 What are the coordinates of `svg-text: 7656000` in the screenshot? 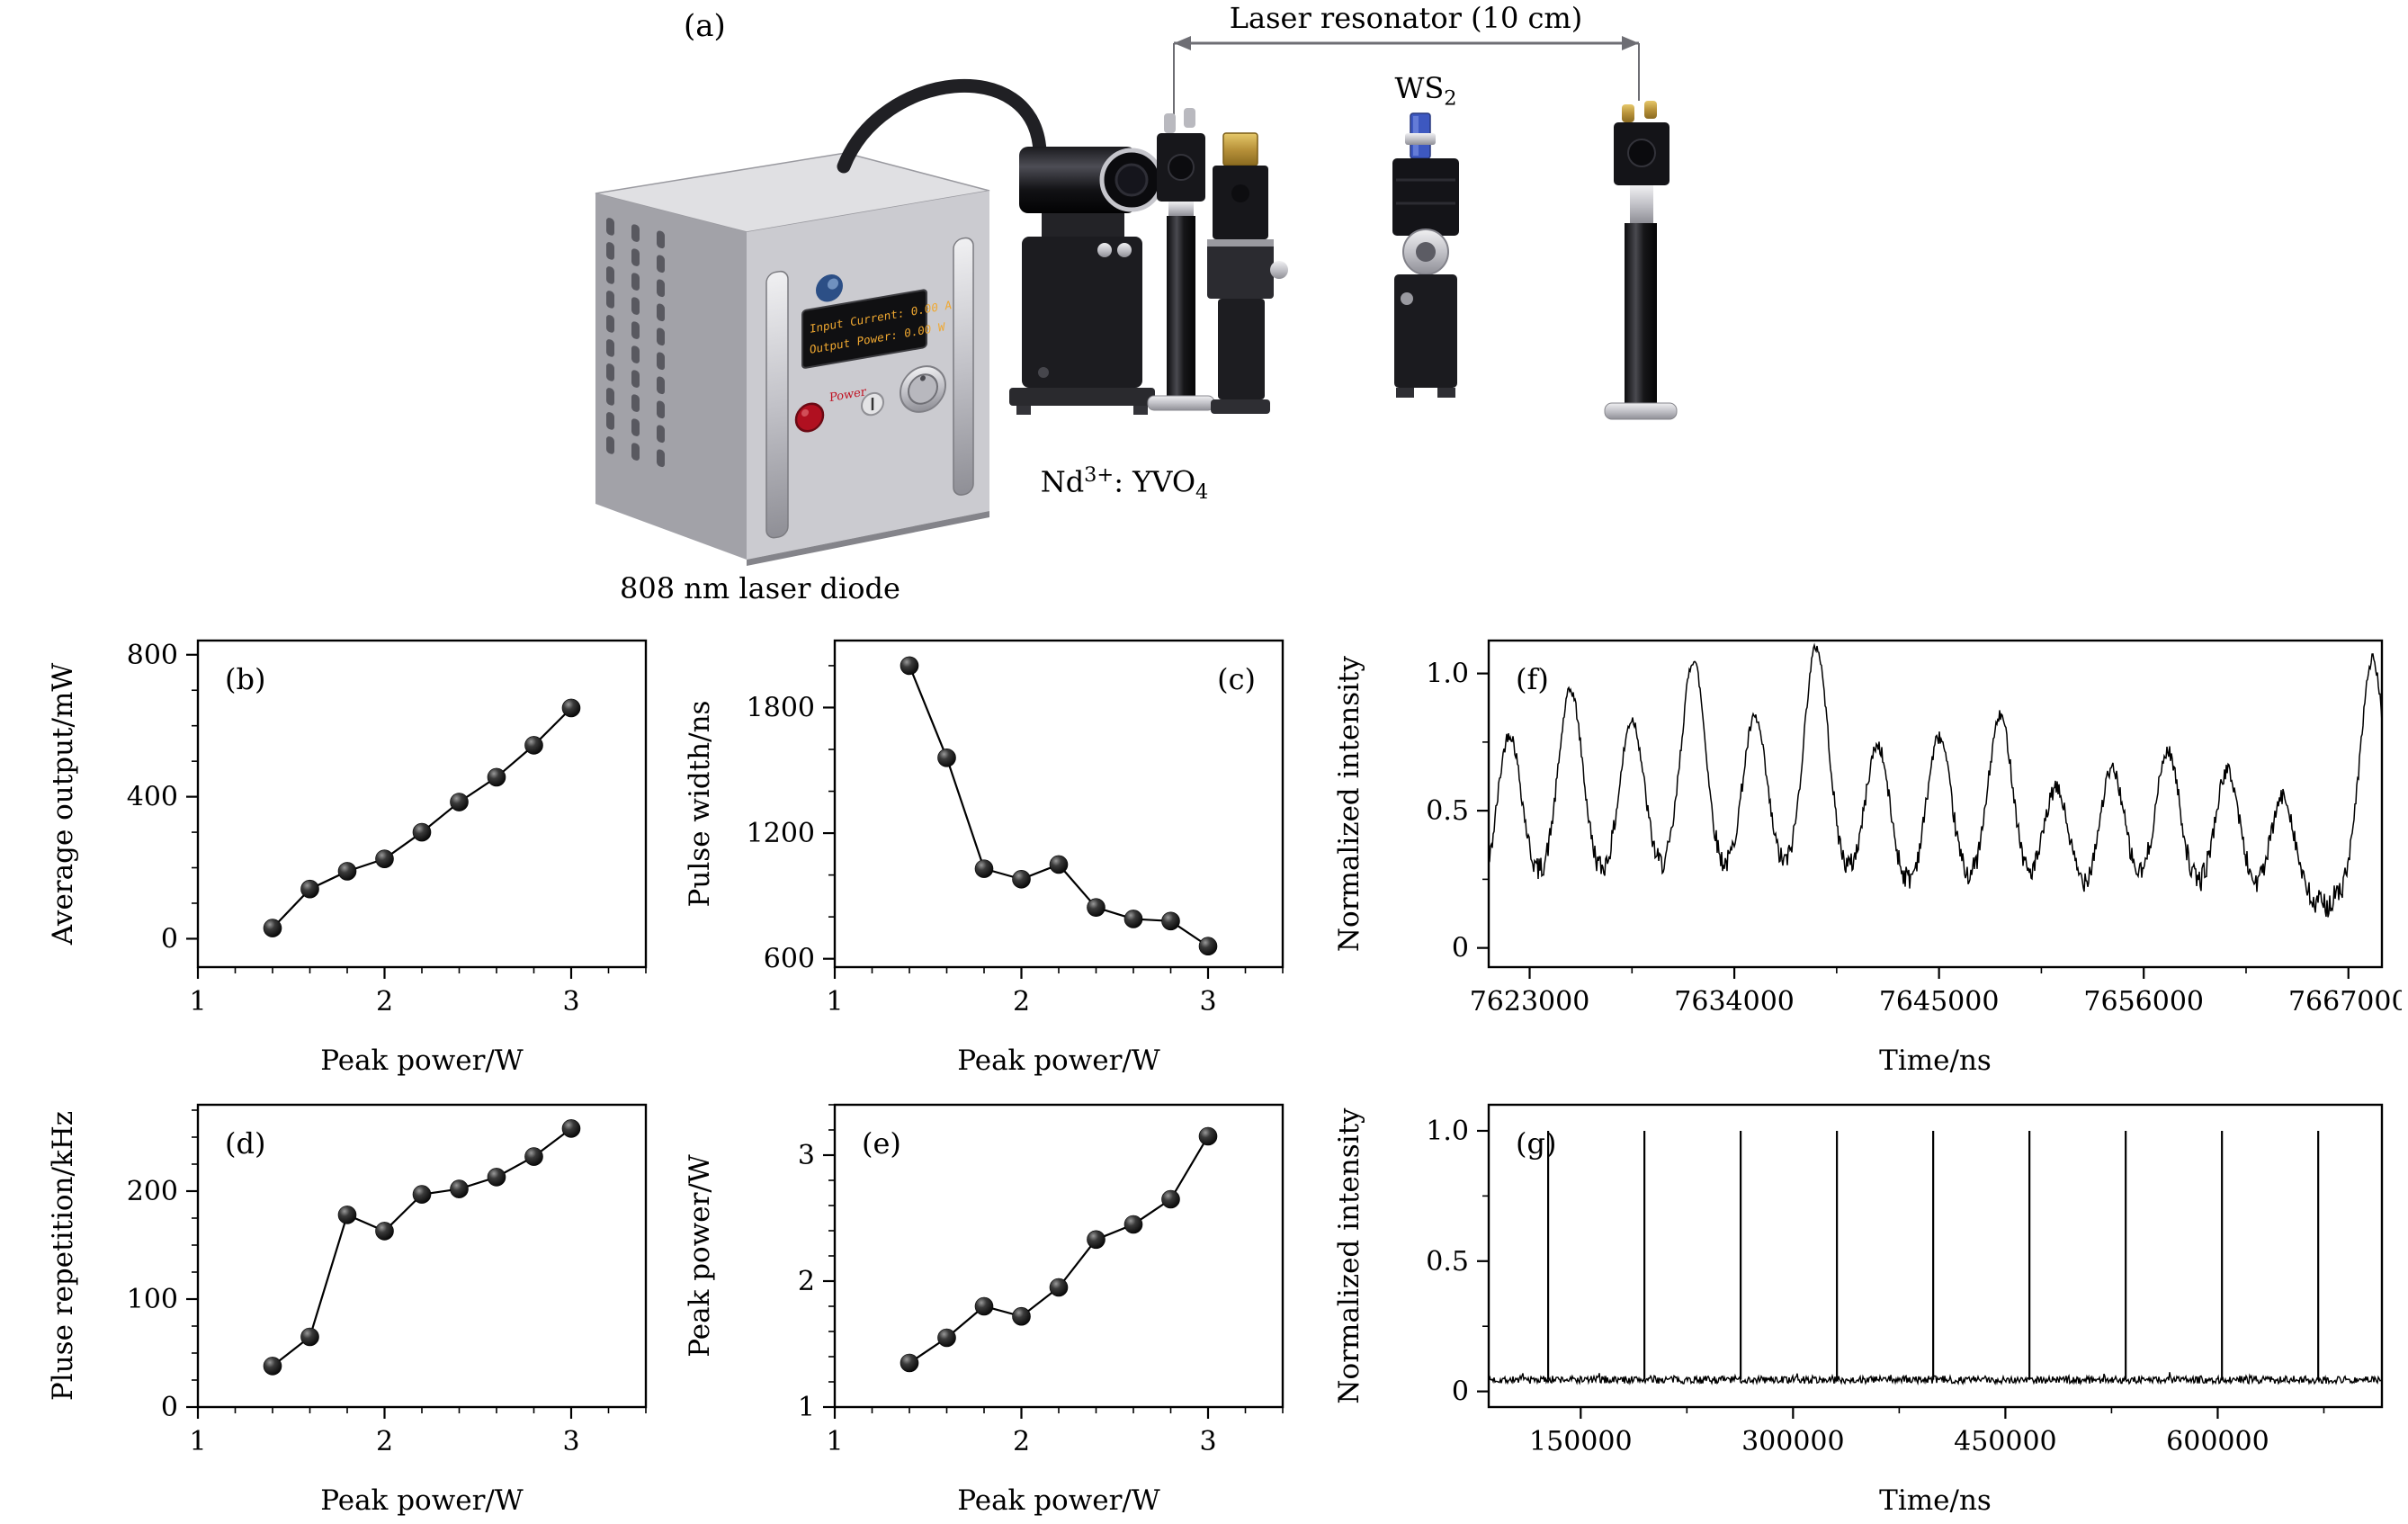 It's located at (2143, 1001).